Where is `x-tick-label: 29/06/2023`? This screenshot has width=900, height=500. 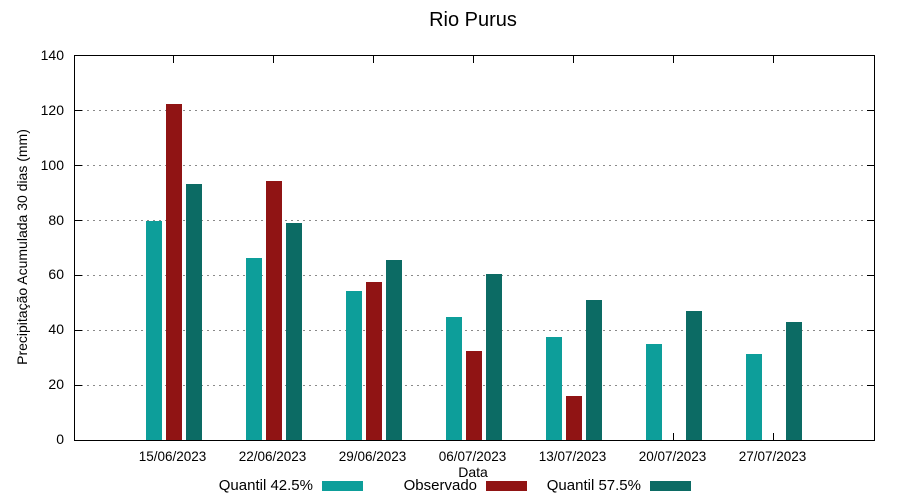 x-tick-label: 29/06/2023 is located at coordinates (372, 456).